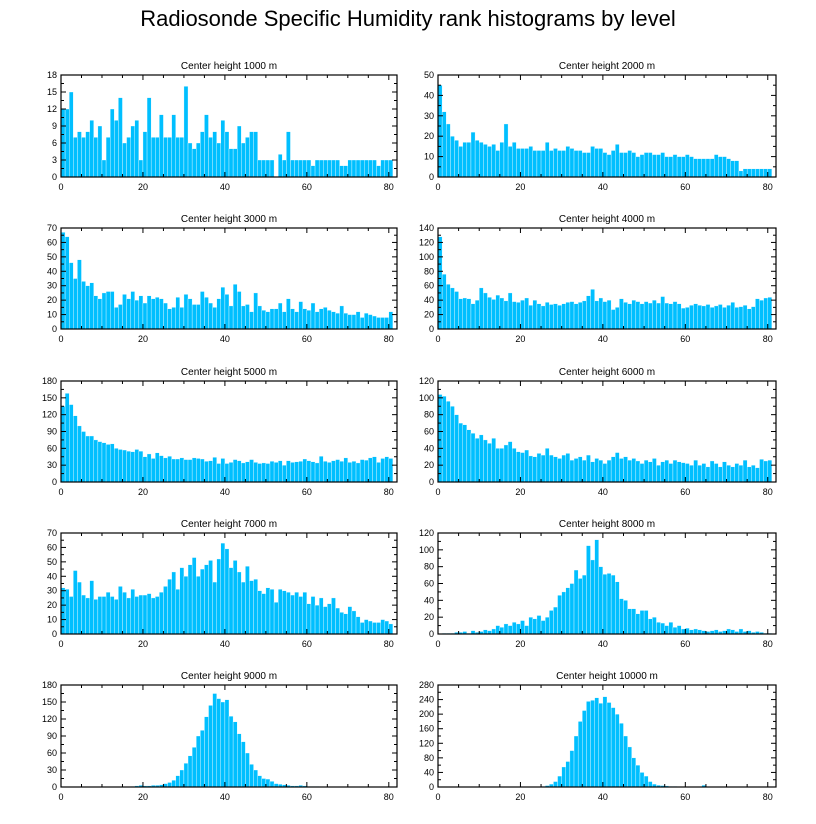 The height and width of the screenshot is (824, 816). What do you see at coordinates (52, 448) in the screenshot?
I see `panel-5-ytick-label: 60` at bounding box center [52, 448].